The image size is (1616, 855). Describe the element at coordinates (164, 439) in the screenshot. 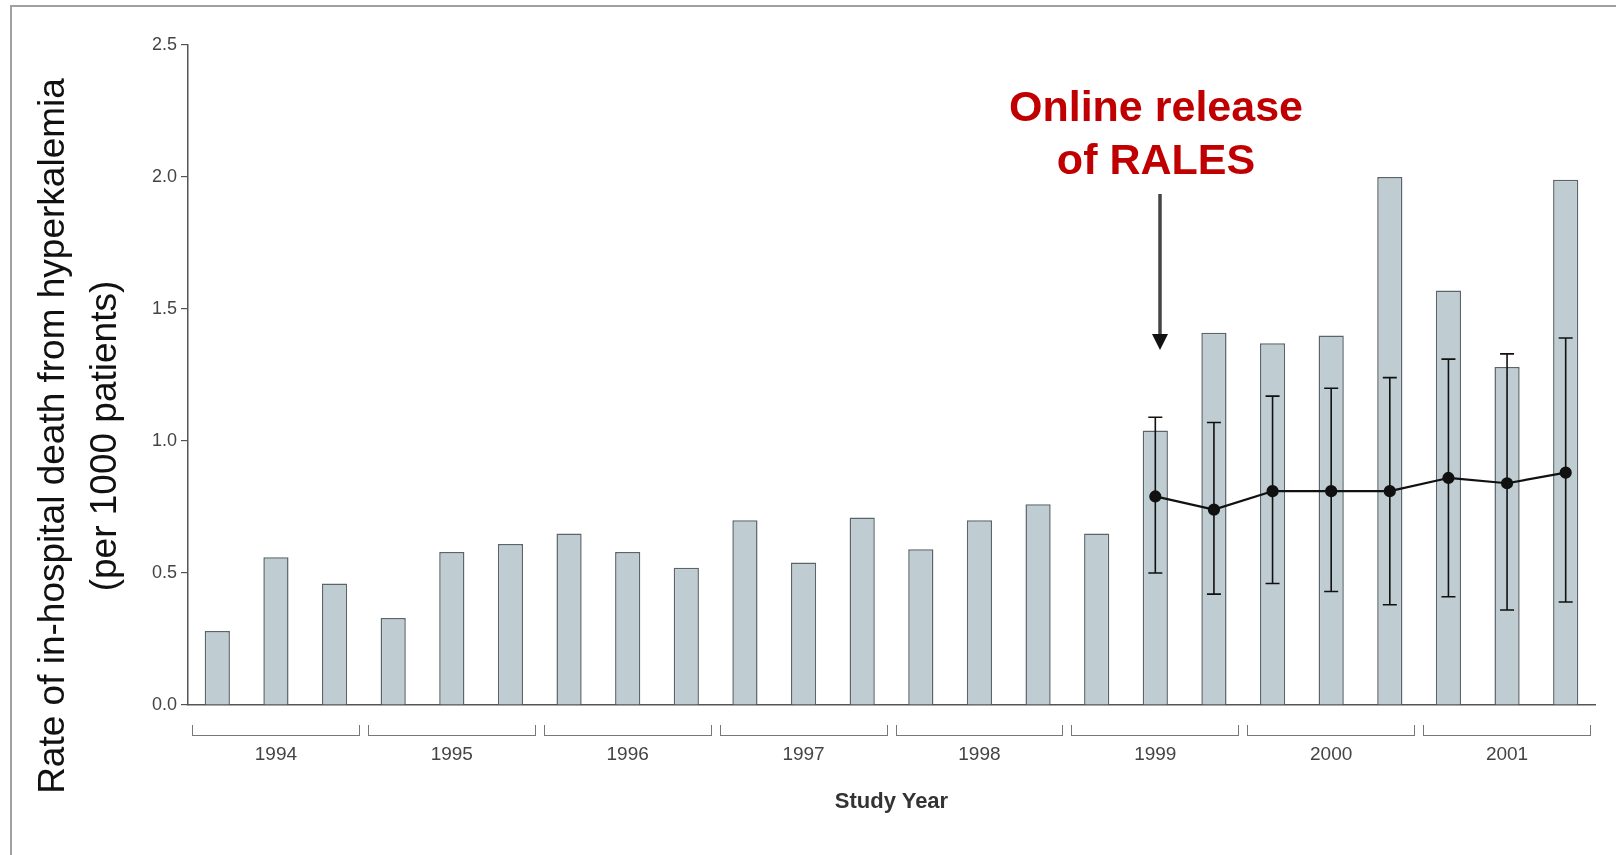

I see `y-tick-label: 1.0` at that location.